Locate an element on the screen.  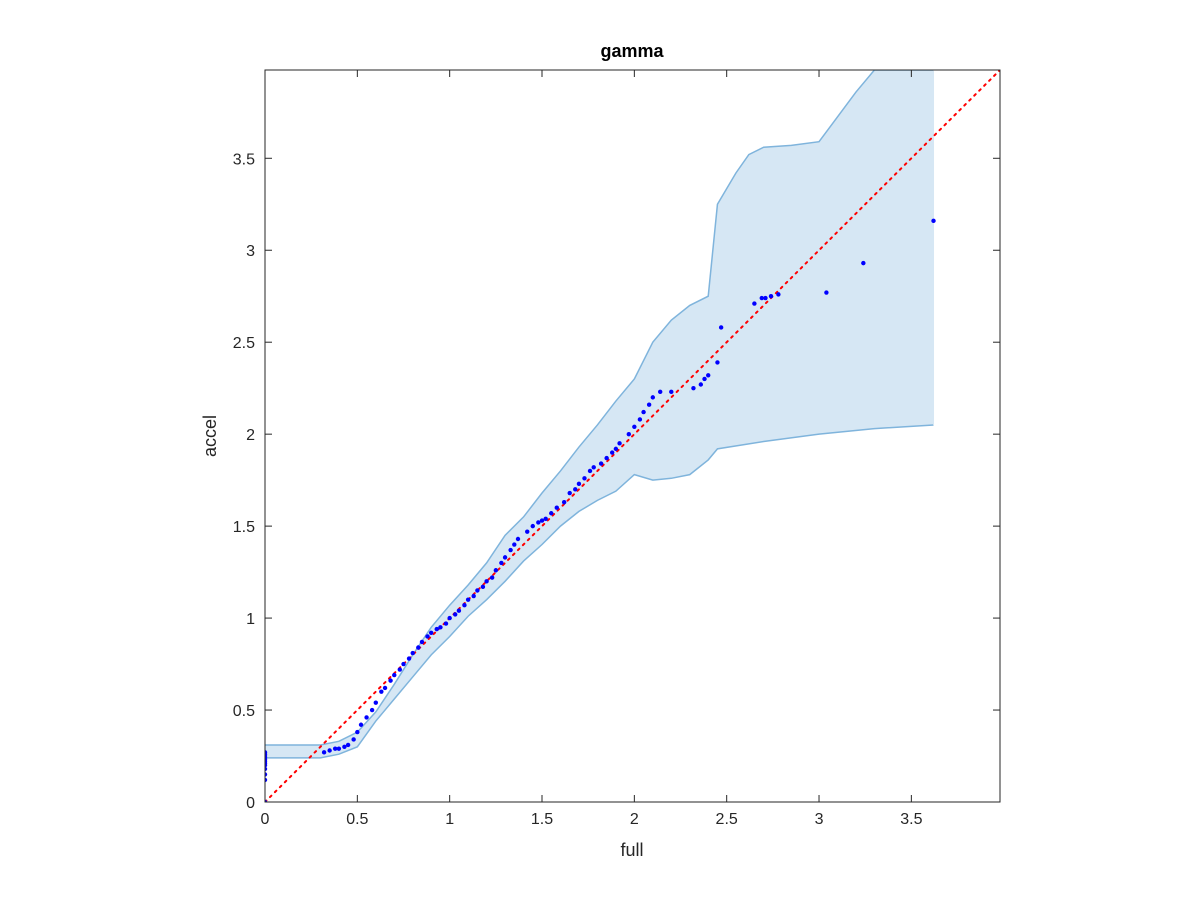
y-tick-label: 1 is located at coordinates (250, 619).